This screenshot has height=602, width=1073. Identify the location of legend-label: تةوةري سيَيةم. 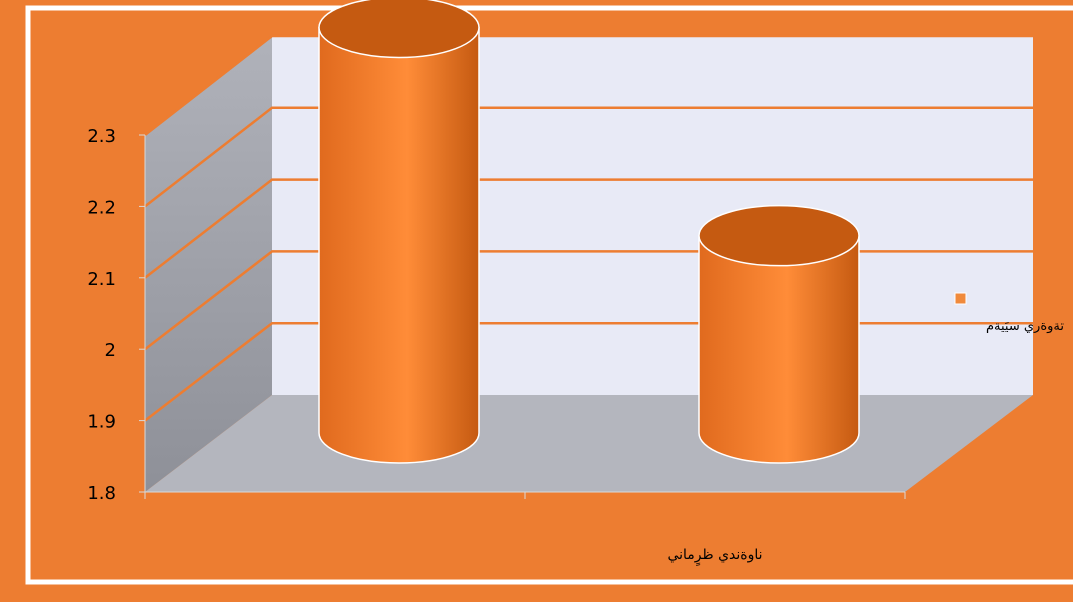
(1025, 326).